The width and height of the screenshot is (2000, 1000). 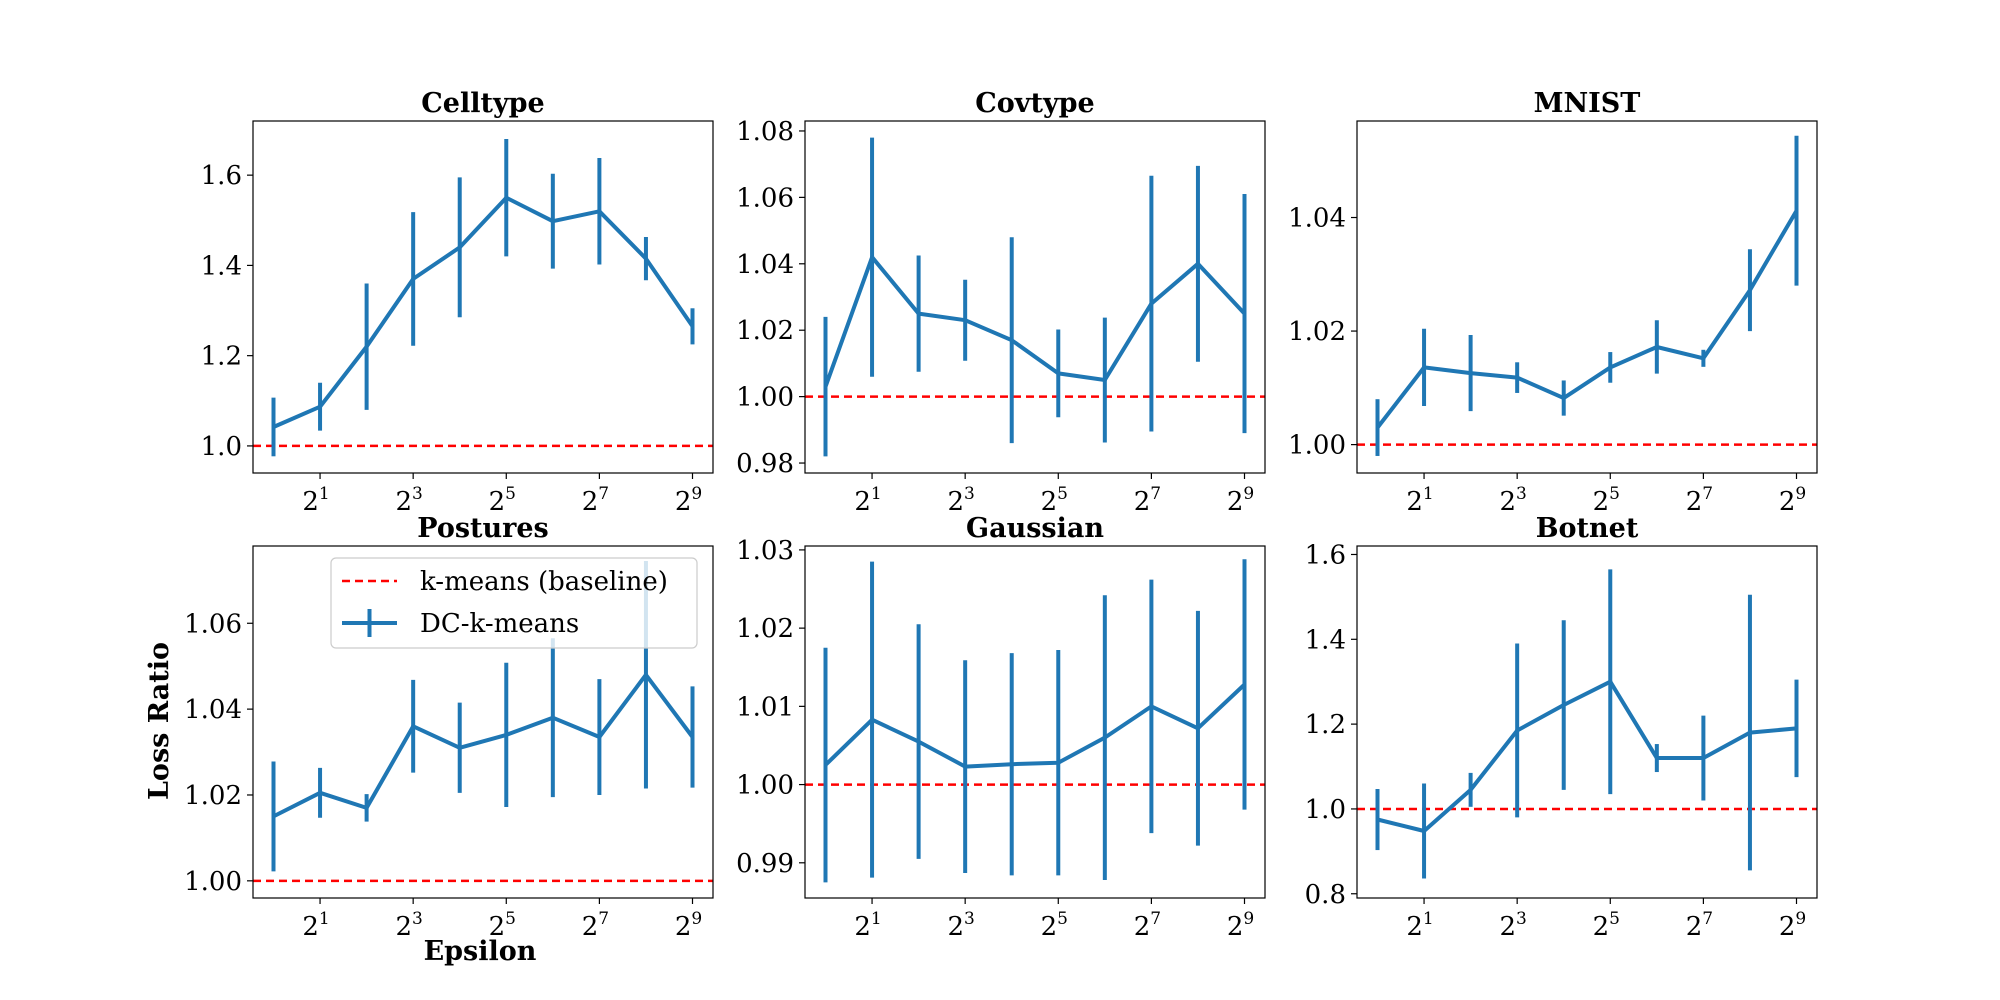 What do you see at coordinates (1587, 528) in the screenshot?
I see `panel-title-botnet: Botnet` at bounding box center [1587, 528].